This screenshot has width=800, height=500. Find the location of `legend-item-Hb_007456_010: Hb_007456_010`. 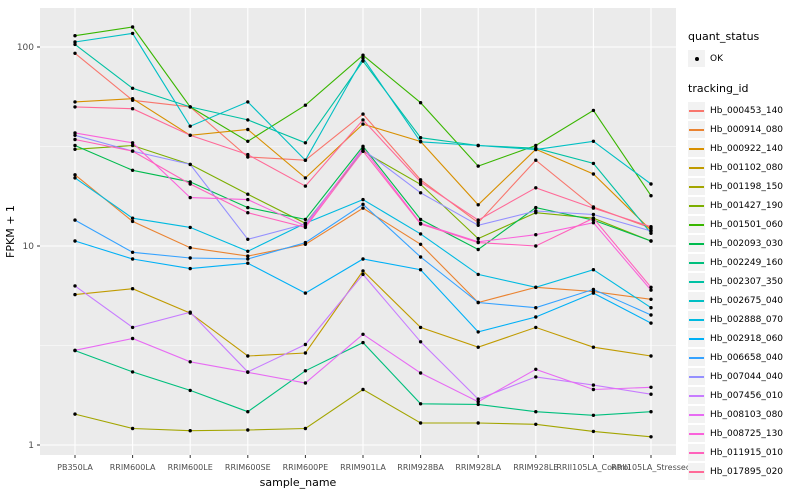

legend-item-Hb_007456_010: Hb_007456_010 is located at coordinates (743, 395).